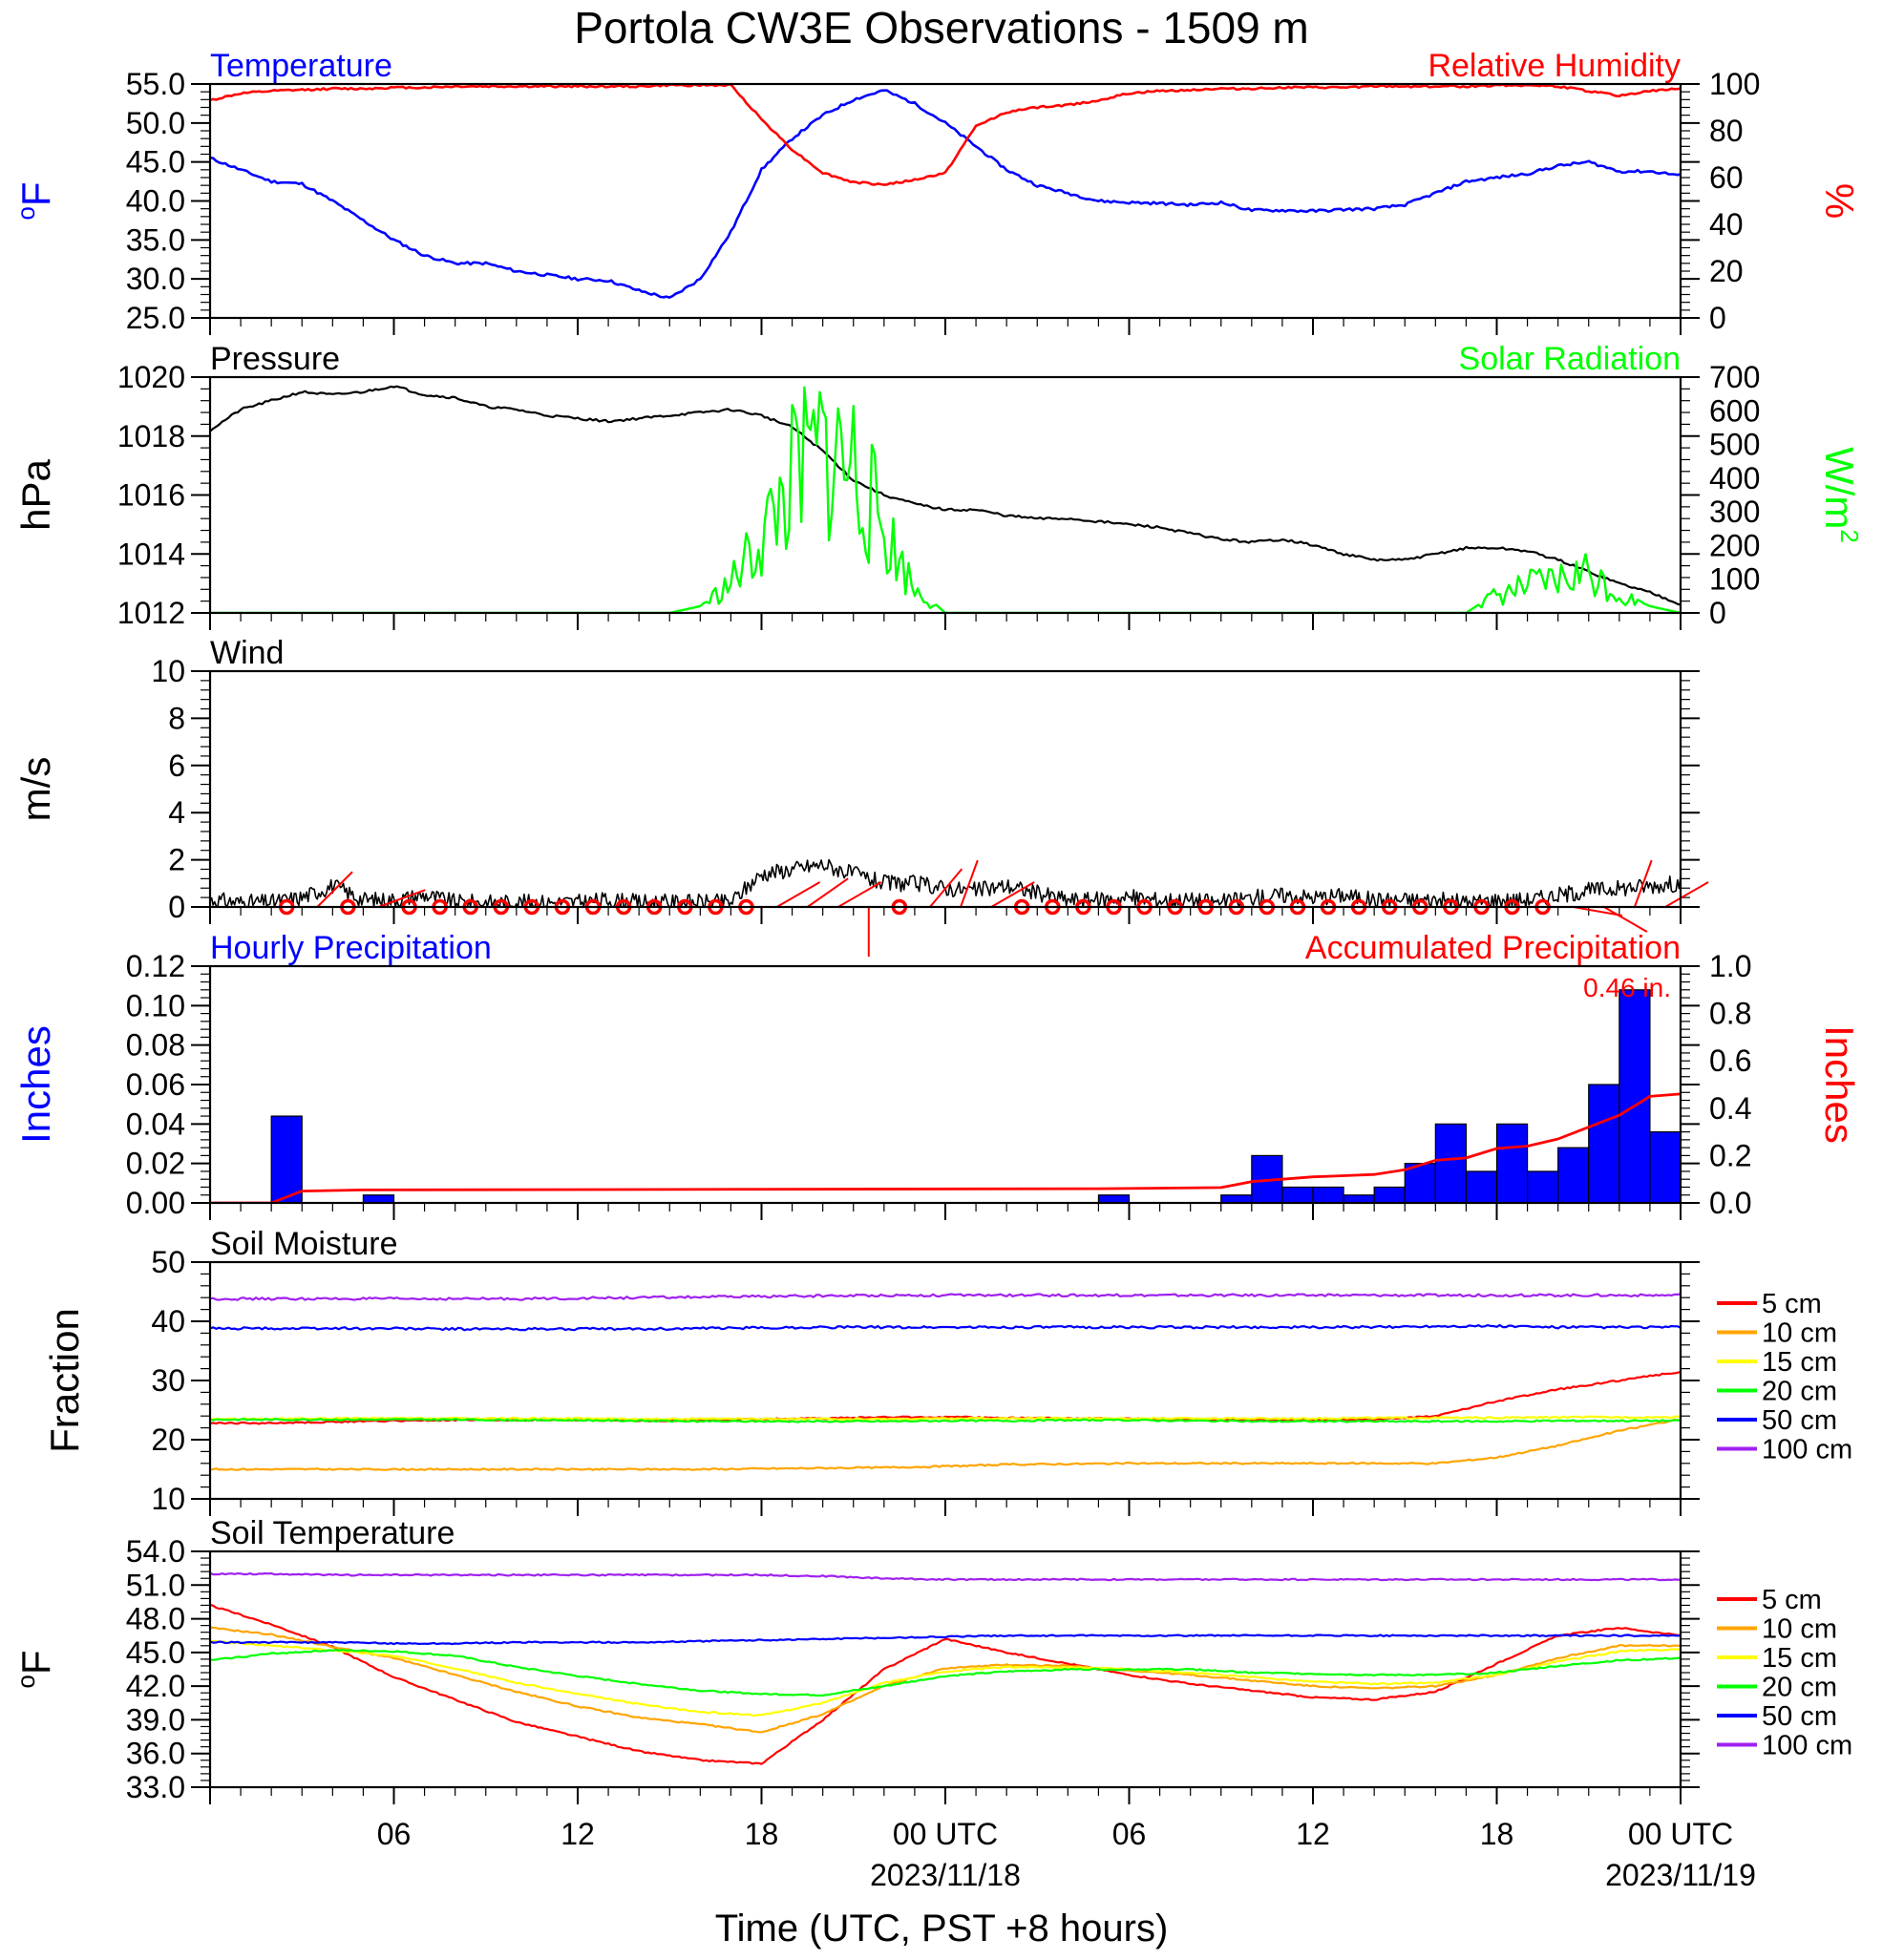 The width and height of the screenshot is (1883, 1960). I want to click on y-tick-label: 40.0, so click(155, 201).